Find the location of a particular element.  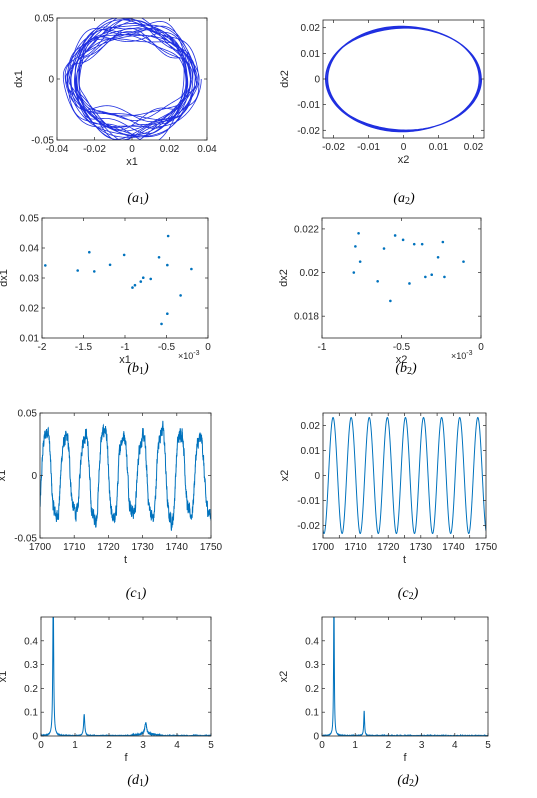

axes-frame-a1 is located at coordinates (132, 79).